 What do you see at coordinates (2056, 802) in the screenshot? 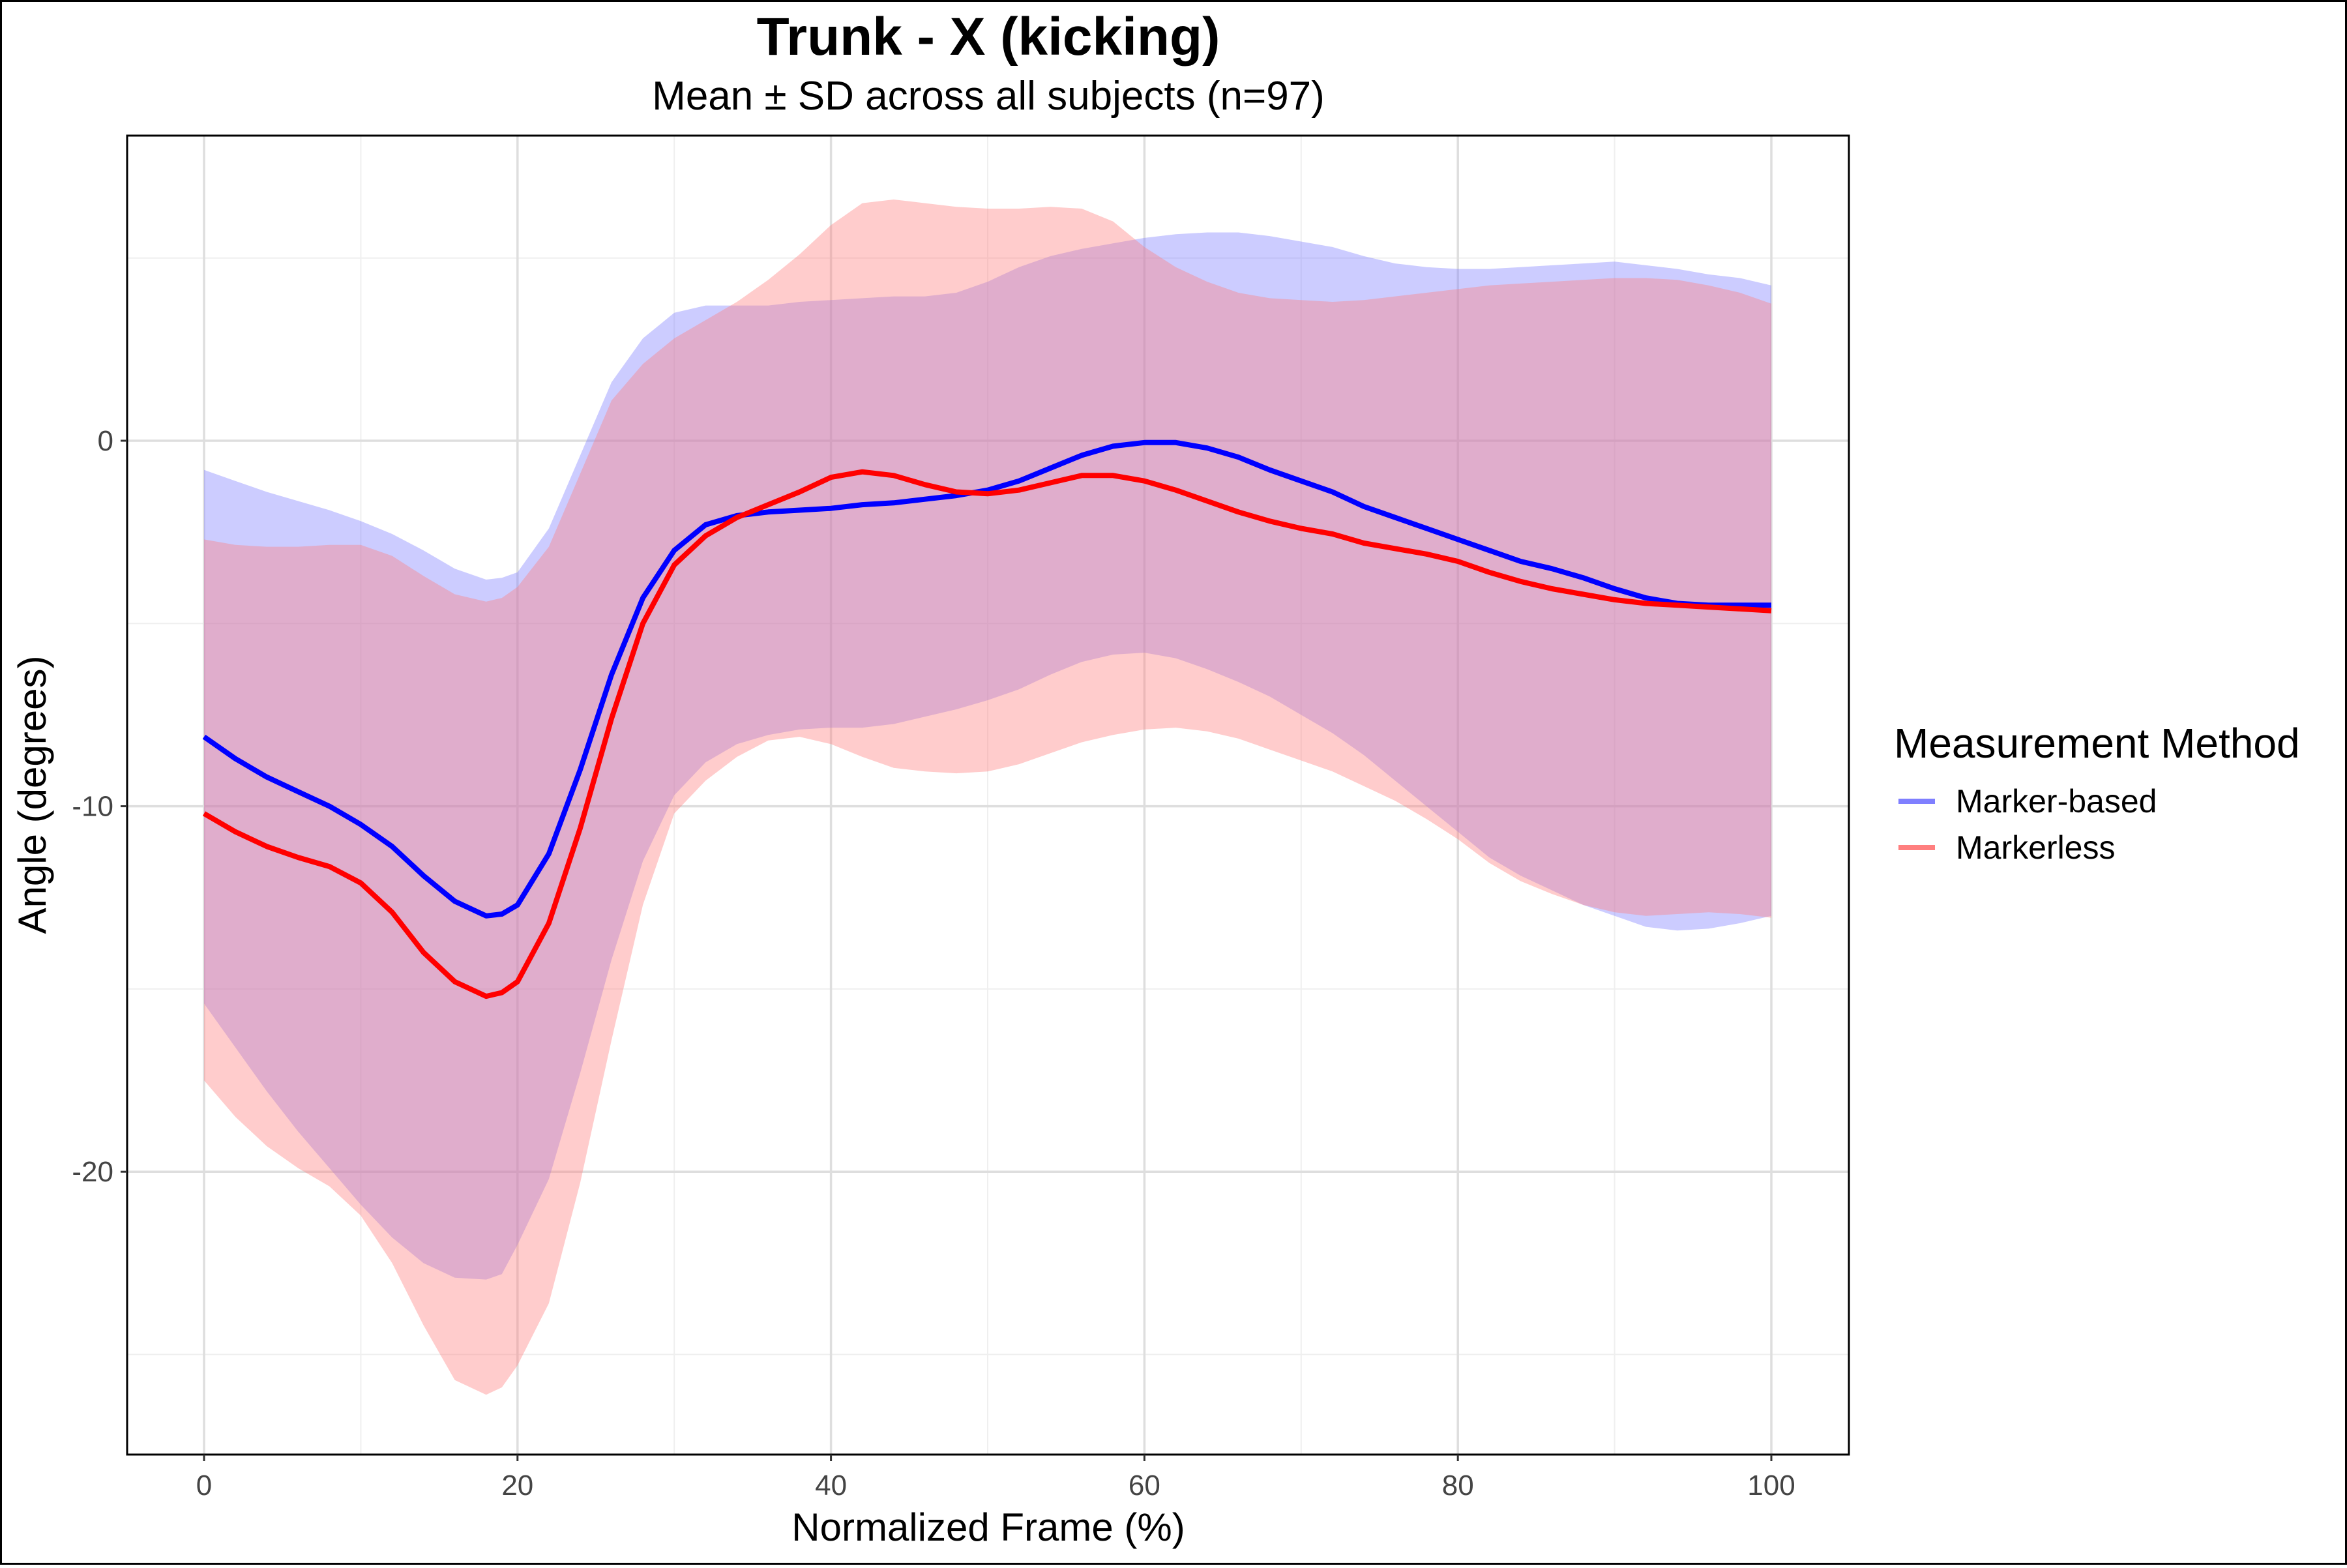
I see `legend-label-marker-based: Marker-based` at bounding box center [2056, 802].